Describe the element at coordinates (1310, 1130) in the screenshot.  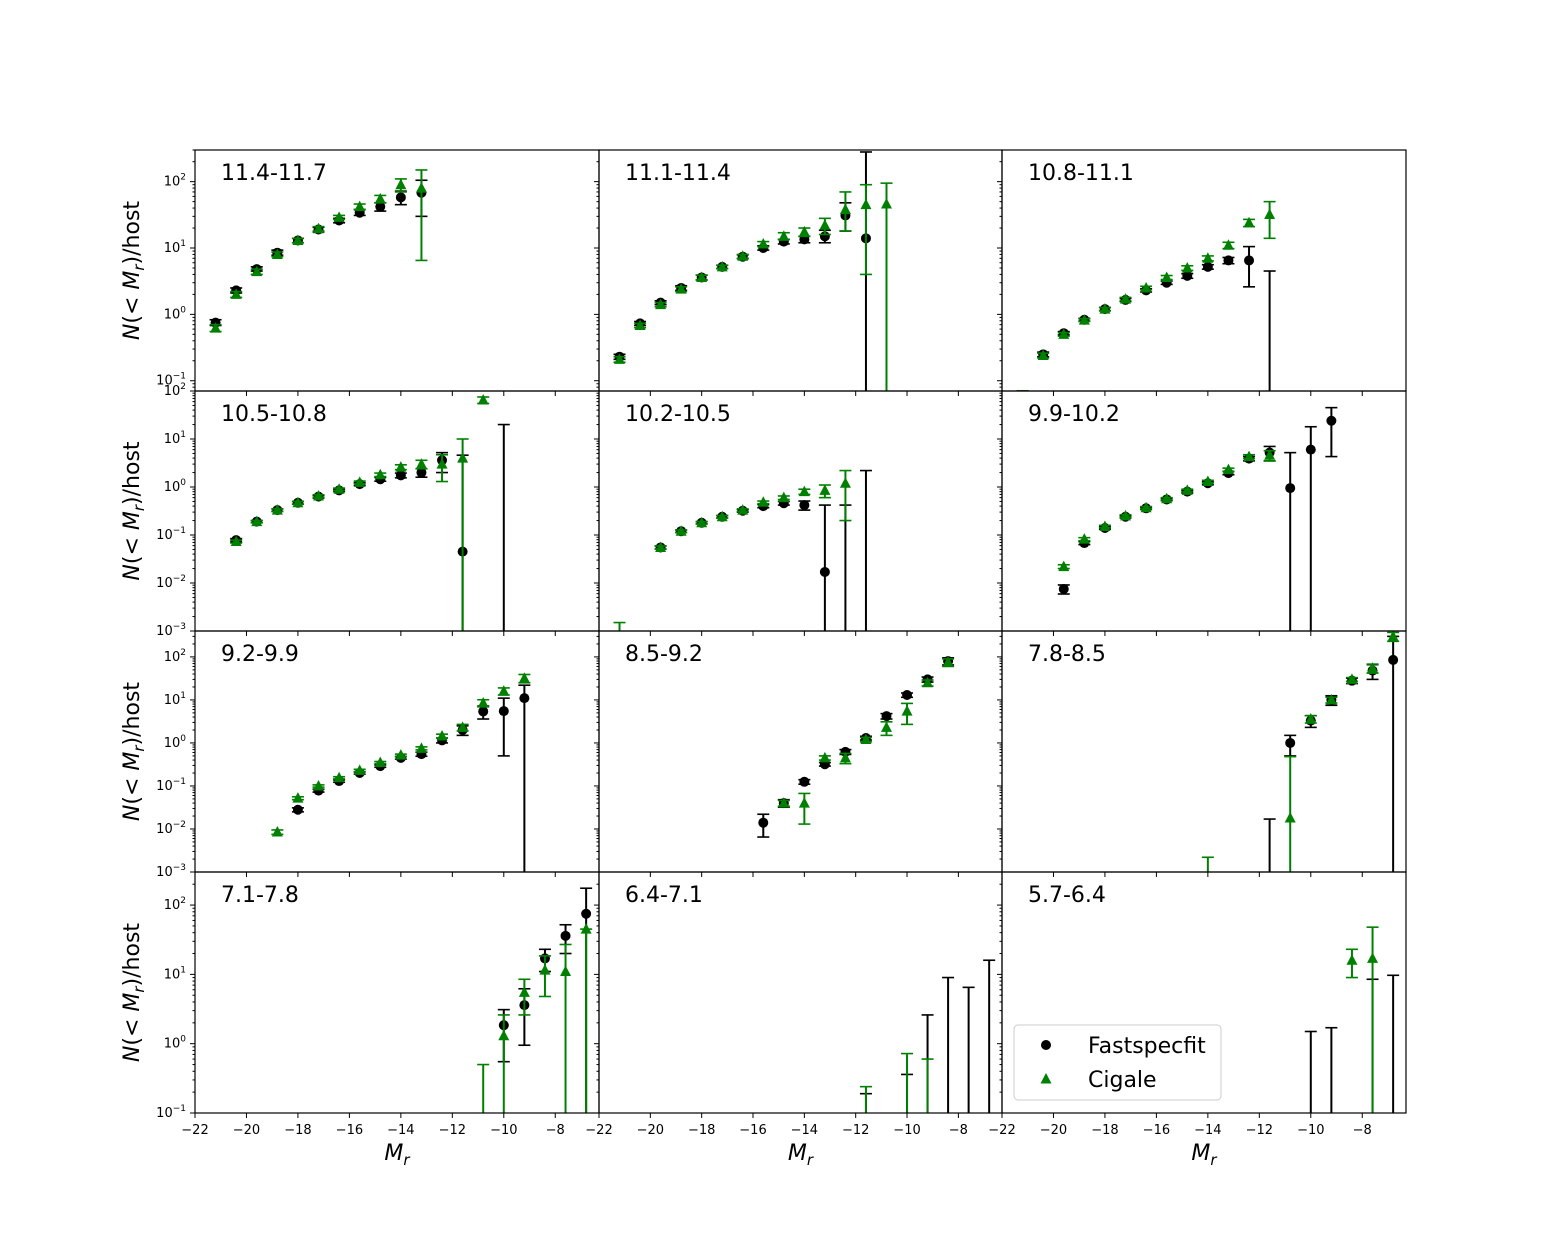
I see `x-tick-label: −10` at that location.